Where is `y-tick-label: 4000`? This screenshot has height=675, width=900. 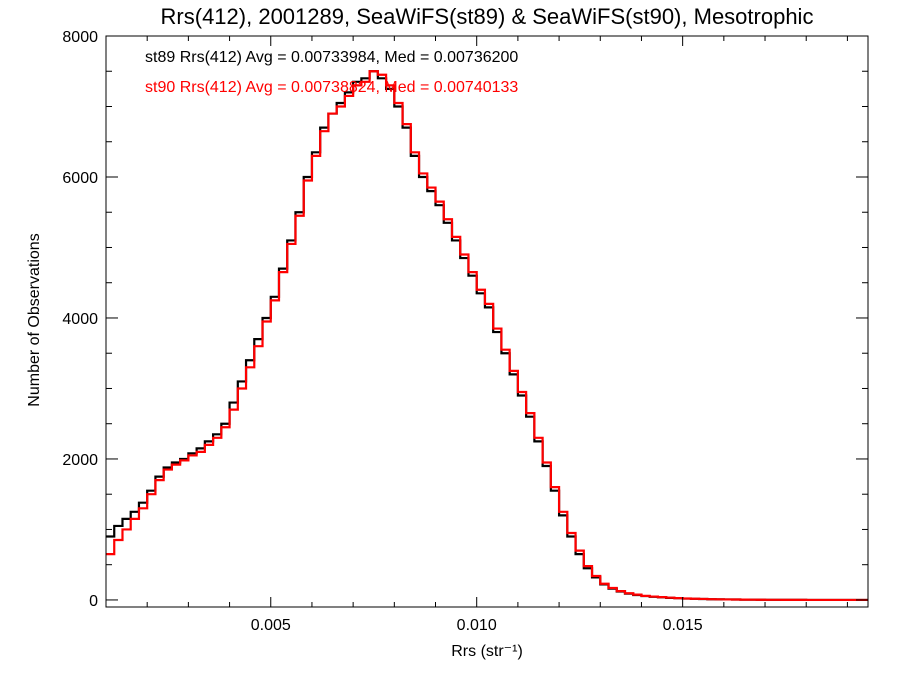
y-tick-label: 4000 is located at coordinates (80, 319).